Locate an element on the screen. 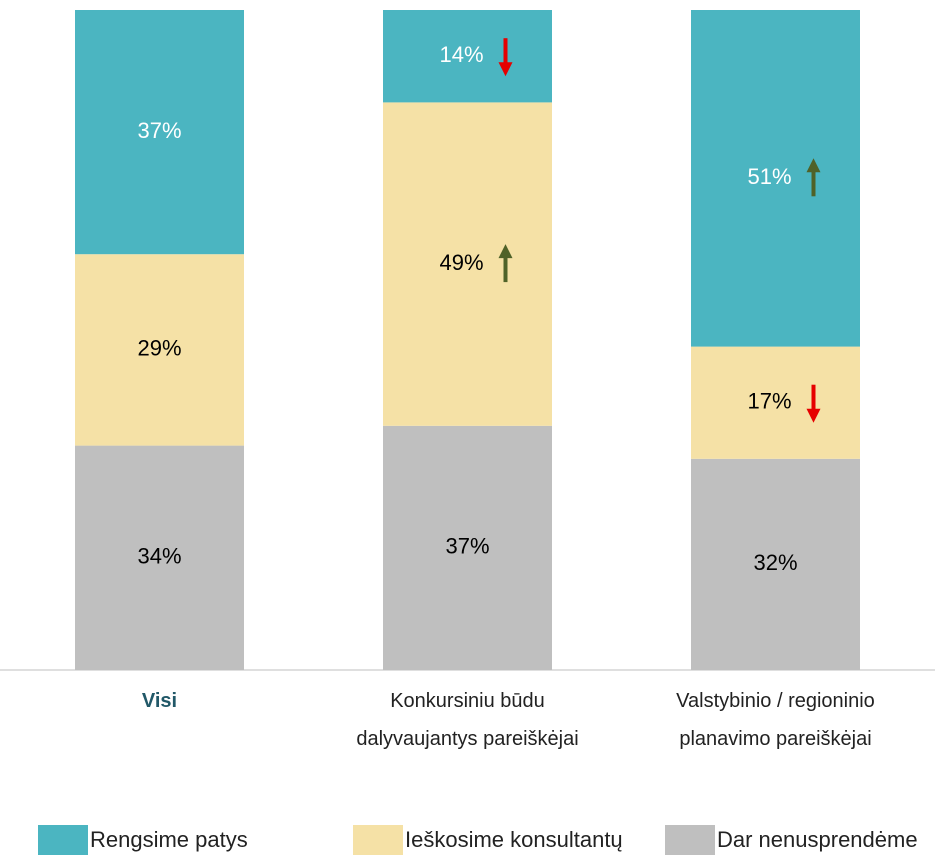 This screenshot has height=855, width=935. legend-label: Dar nenusprendėme is located at coordinates (817, 839).